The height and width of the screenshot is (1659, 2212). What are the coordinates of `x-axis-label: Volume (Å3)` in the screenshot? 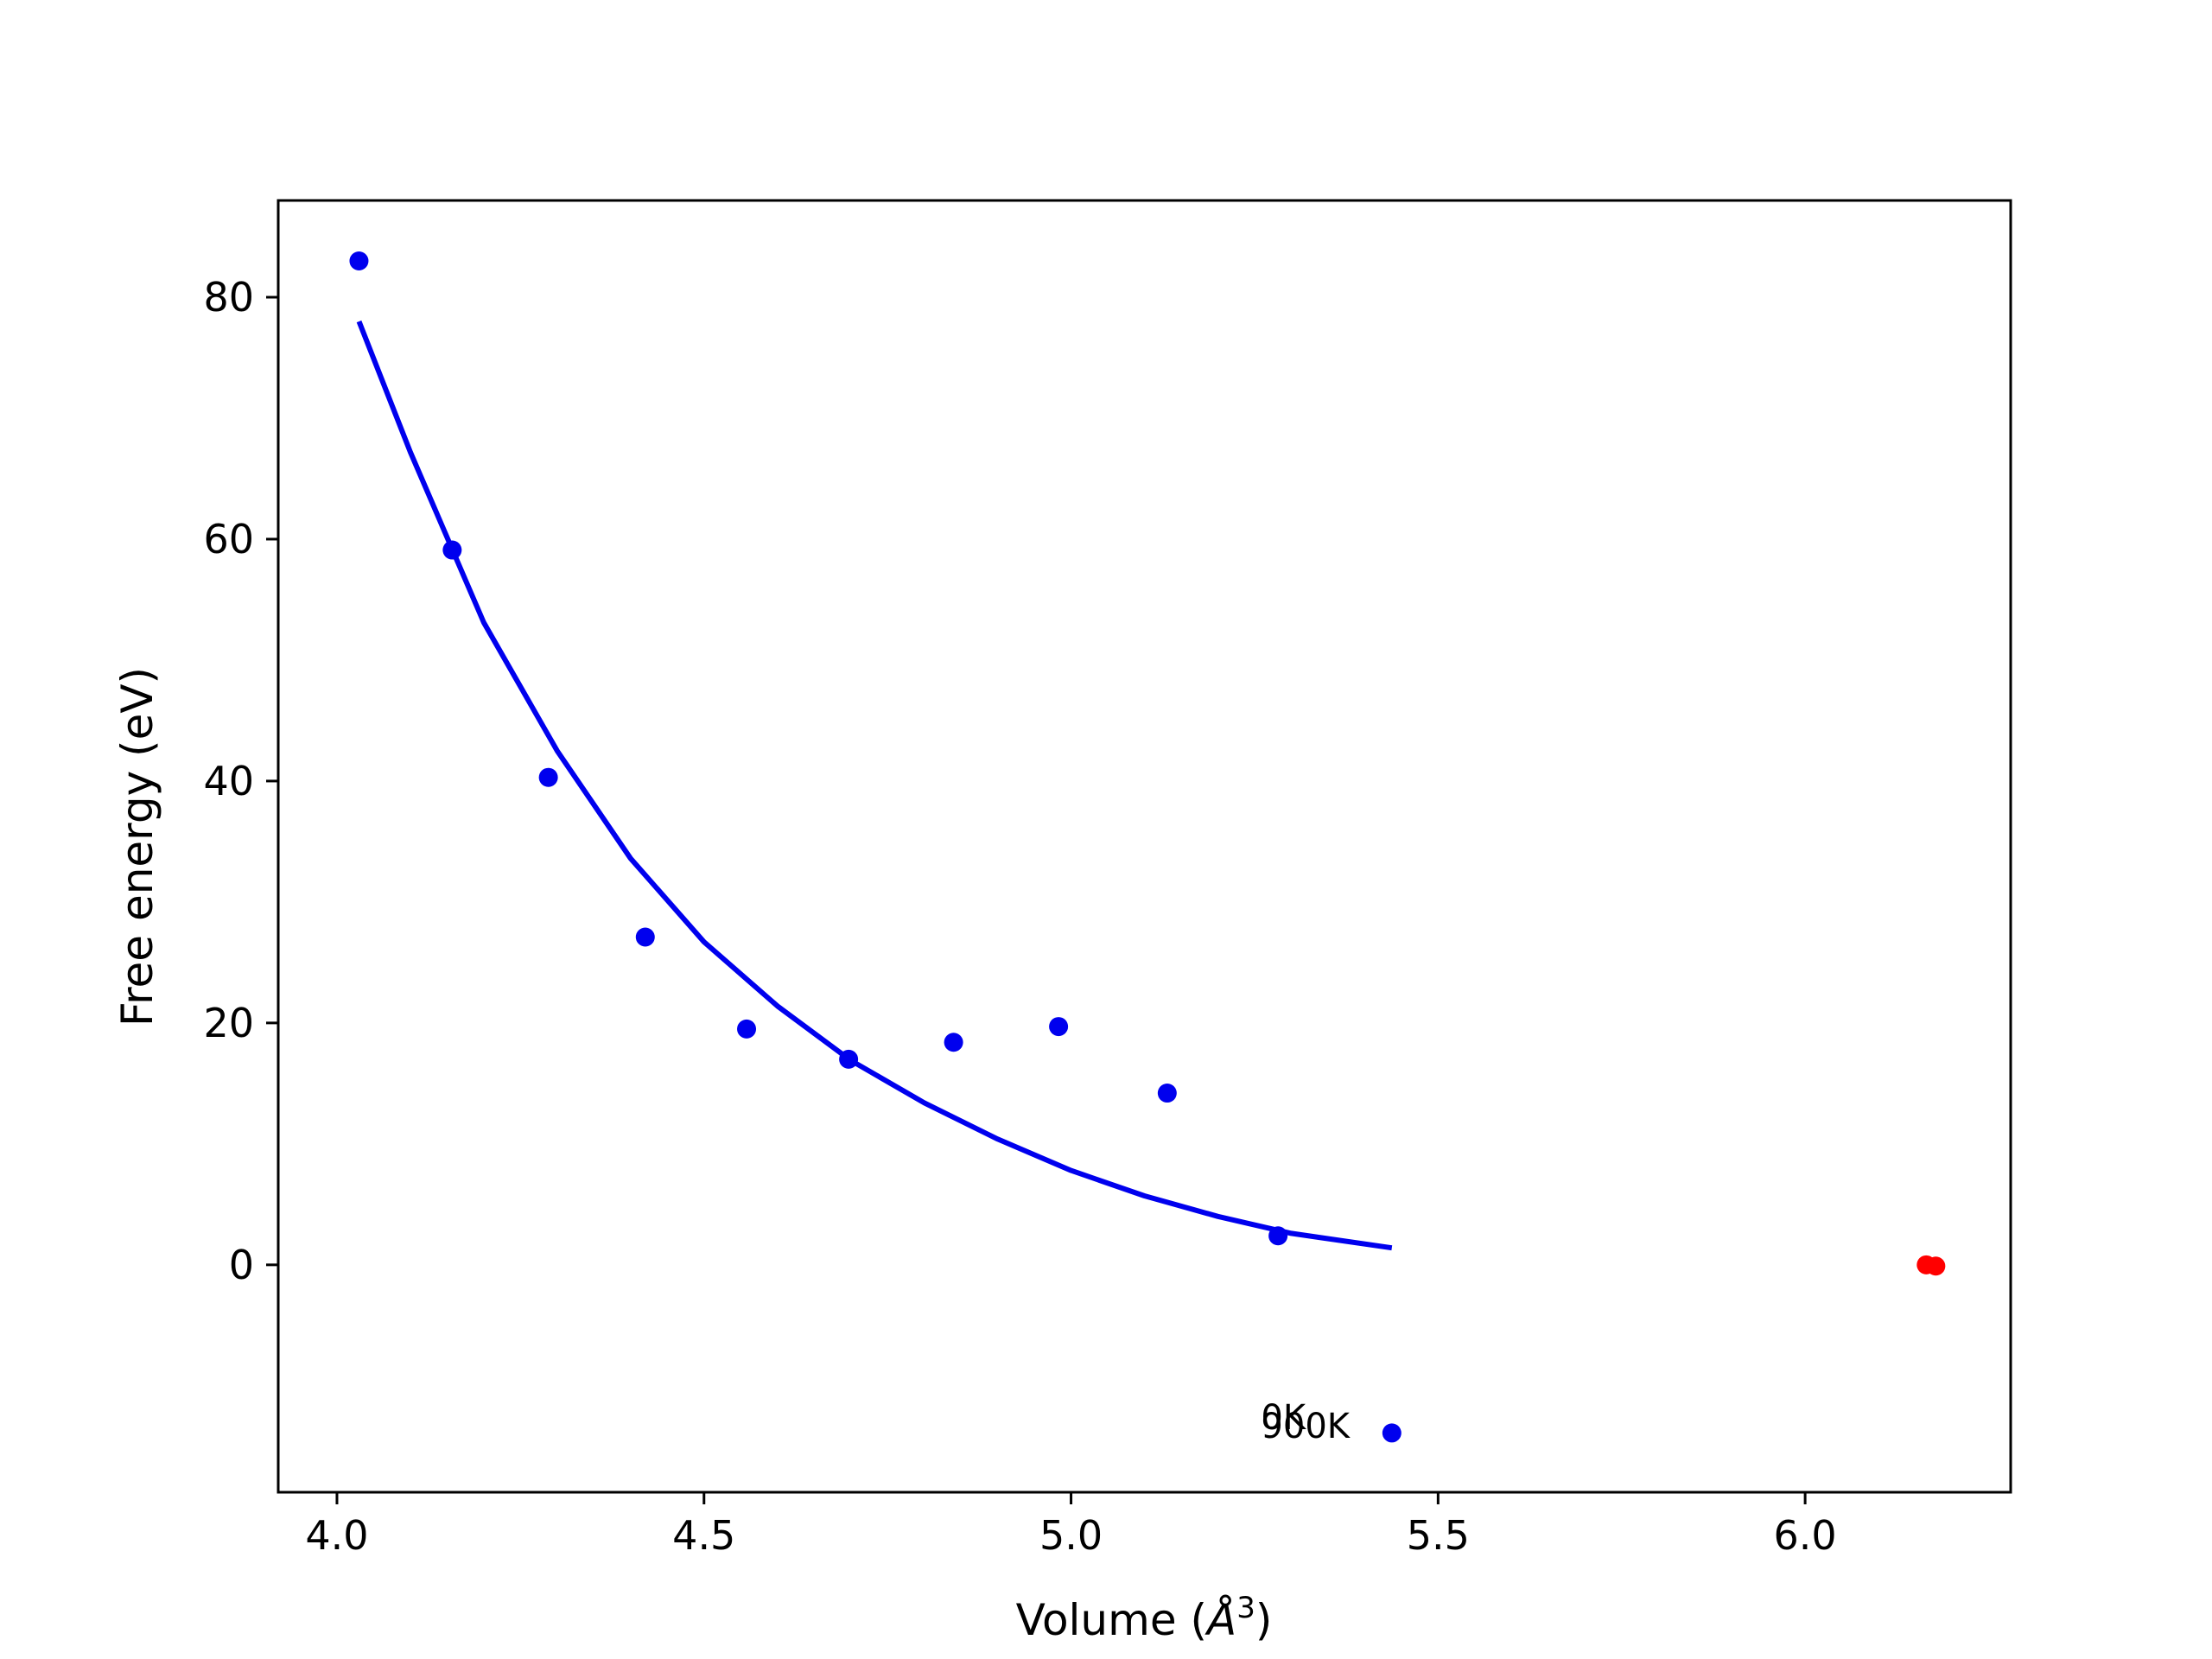 It's located at (1144, 1618).